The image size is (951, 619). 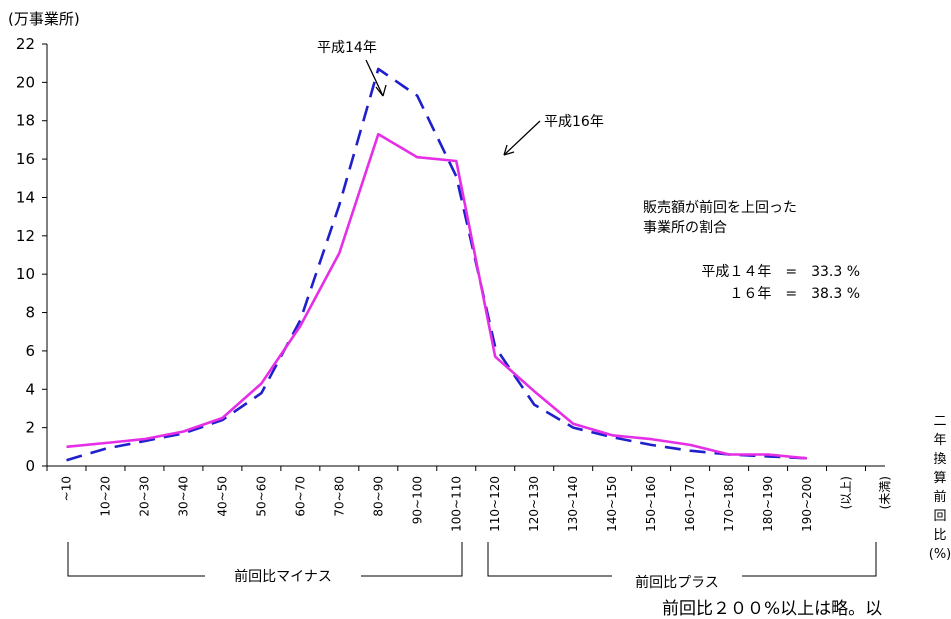 What do you see at coordinates (940, 554) in the screenshot?
I see `x-axis-title-char: (%)` at bounding box center [940, 554].